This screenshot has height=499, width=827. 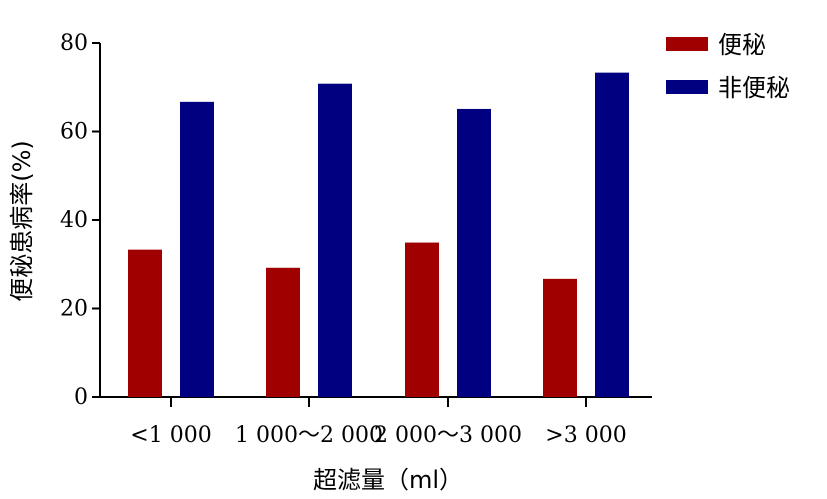 I want to click on y-tick-label: 60, so click(x=74, y=132).